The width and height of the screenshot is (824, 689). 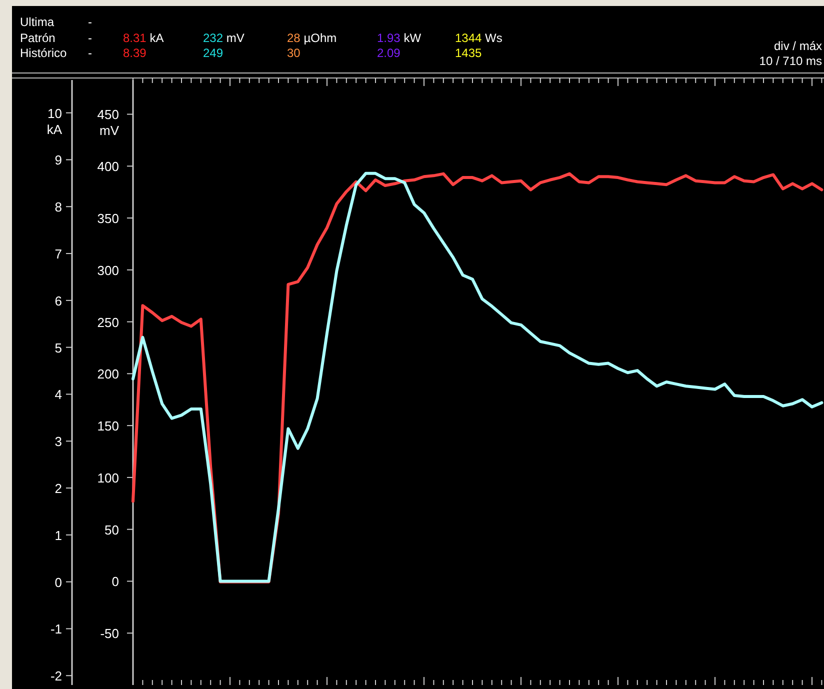 I want to click on y2-tick-label: 400, so click(x=108, y=166).